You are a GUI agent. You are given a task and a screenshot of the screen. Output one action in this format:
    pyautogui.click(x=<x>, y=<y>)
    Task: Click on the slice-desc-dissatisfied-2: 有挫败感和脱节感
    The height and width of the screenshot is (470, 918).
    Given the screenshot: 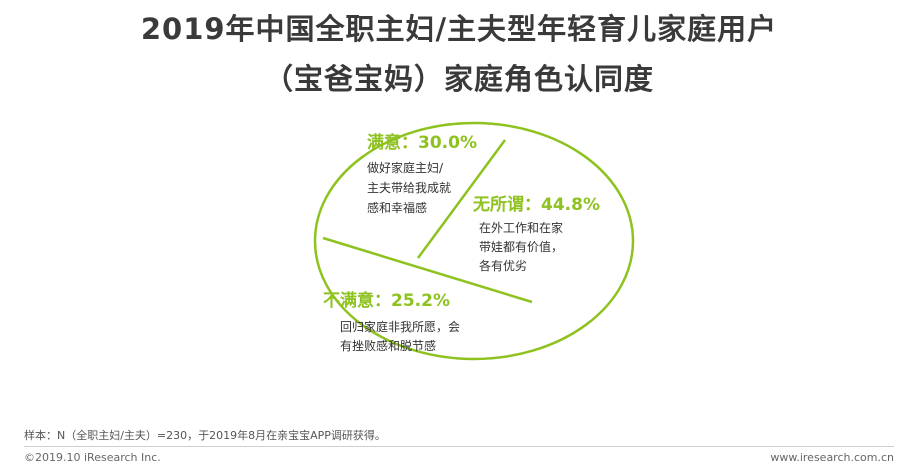 What is the action you would take?
    pyautogui.click(x=388, y=345)
    